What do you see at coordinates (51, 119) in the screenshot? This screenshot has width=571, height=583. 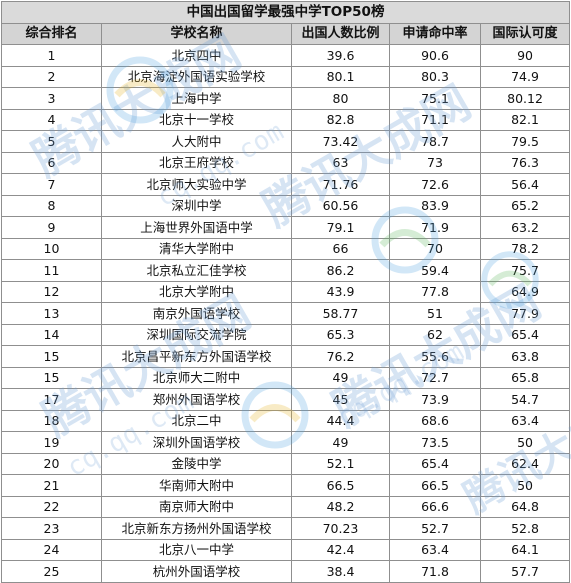 I see `cell-rank: 4` at bounding box center [51, 119].